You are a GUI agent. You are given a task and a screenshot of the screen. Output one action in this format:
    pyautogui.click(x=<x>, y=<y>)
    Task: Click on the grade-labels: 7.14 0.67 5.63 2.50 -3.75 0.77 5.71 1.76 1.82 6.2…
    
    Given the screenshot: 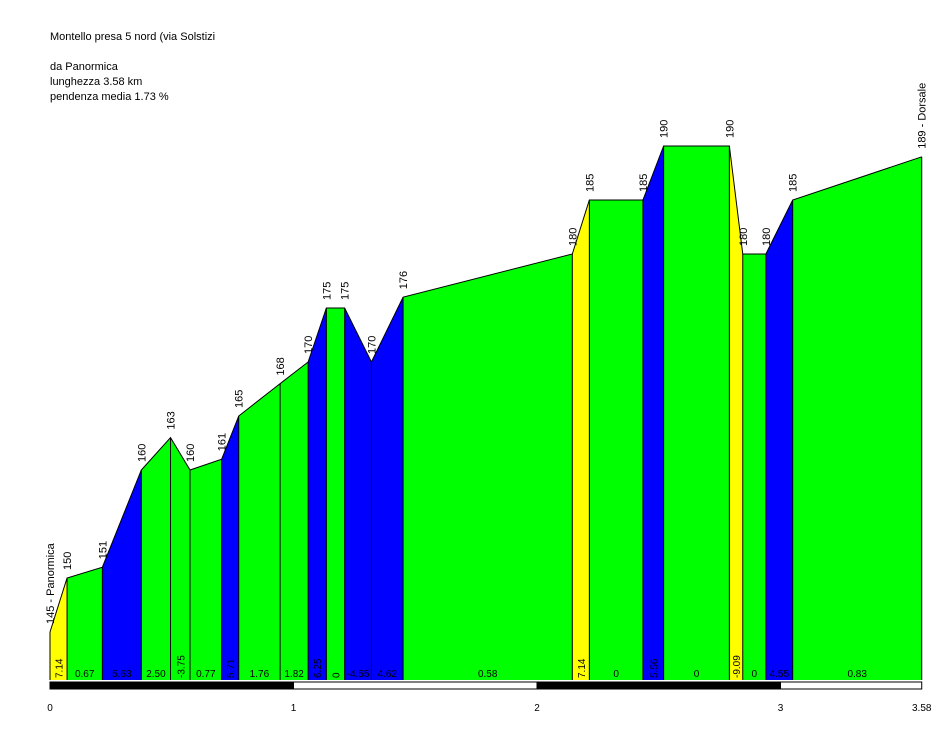 What is the action you would take?
    pyautogui.click(x=461, y=667)
    